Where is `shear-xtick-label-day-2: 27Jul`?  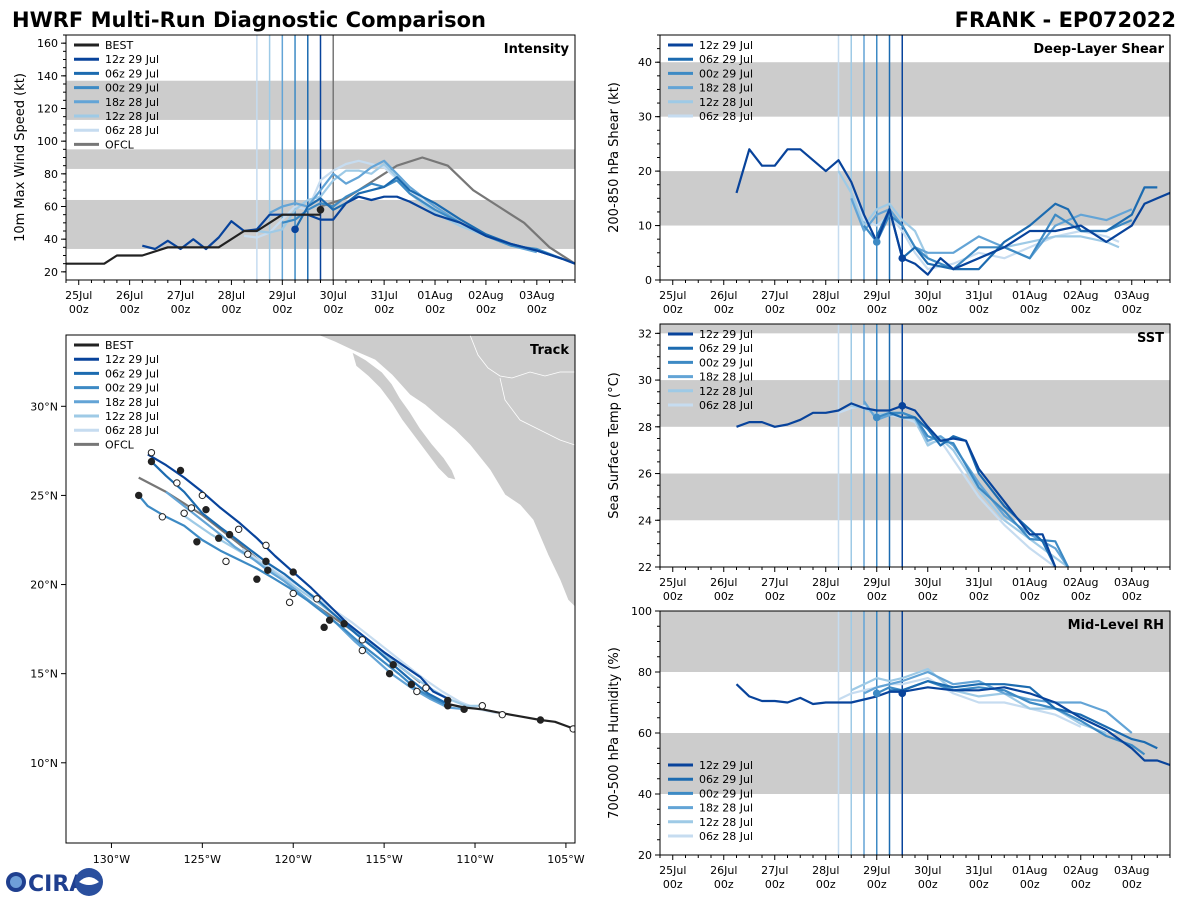 shear-xtick-label-day-2: 27Jul is located at coordinates (774, 295).